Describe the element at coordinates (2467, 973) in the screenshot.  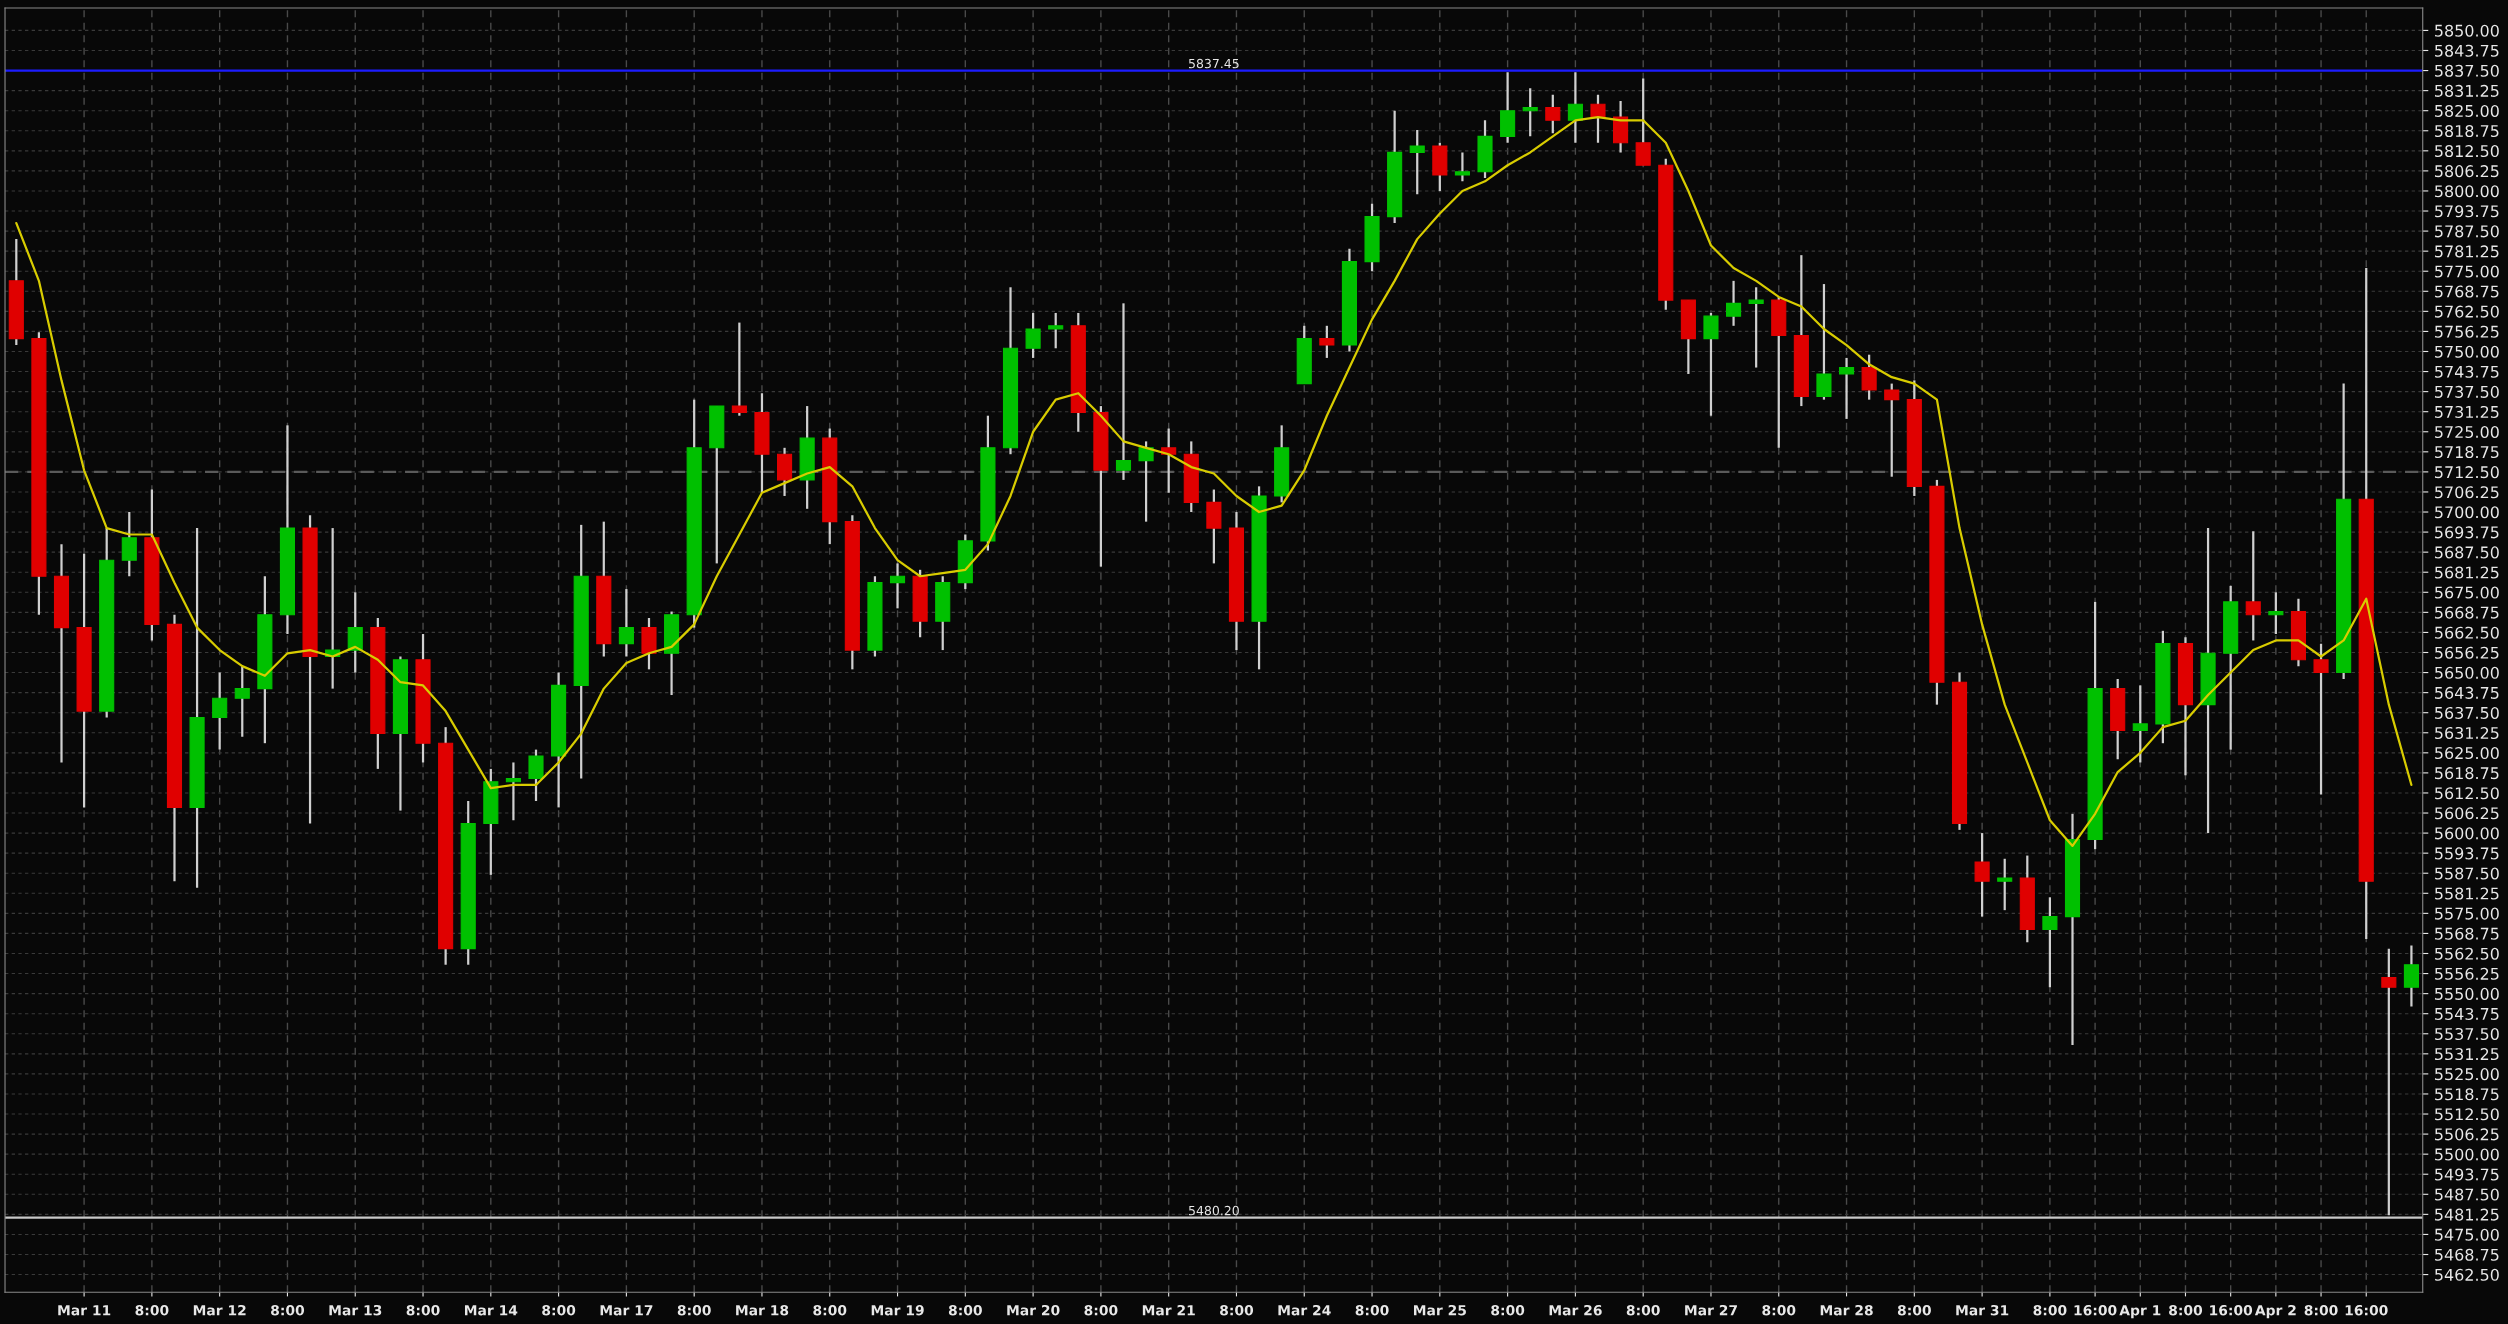
I see `y-tick-label: 5556.25` at that location.